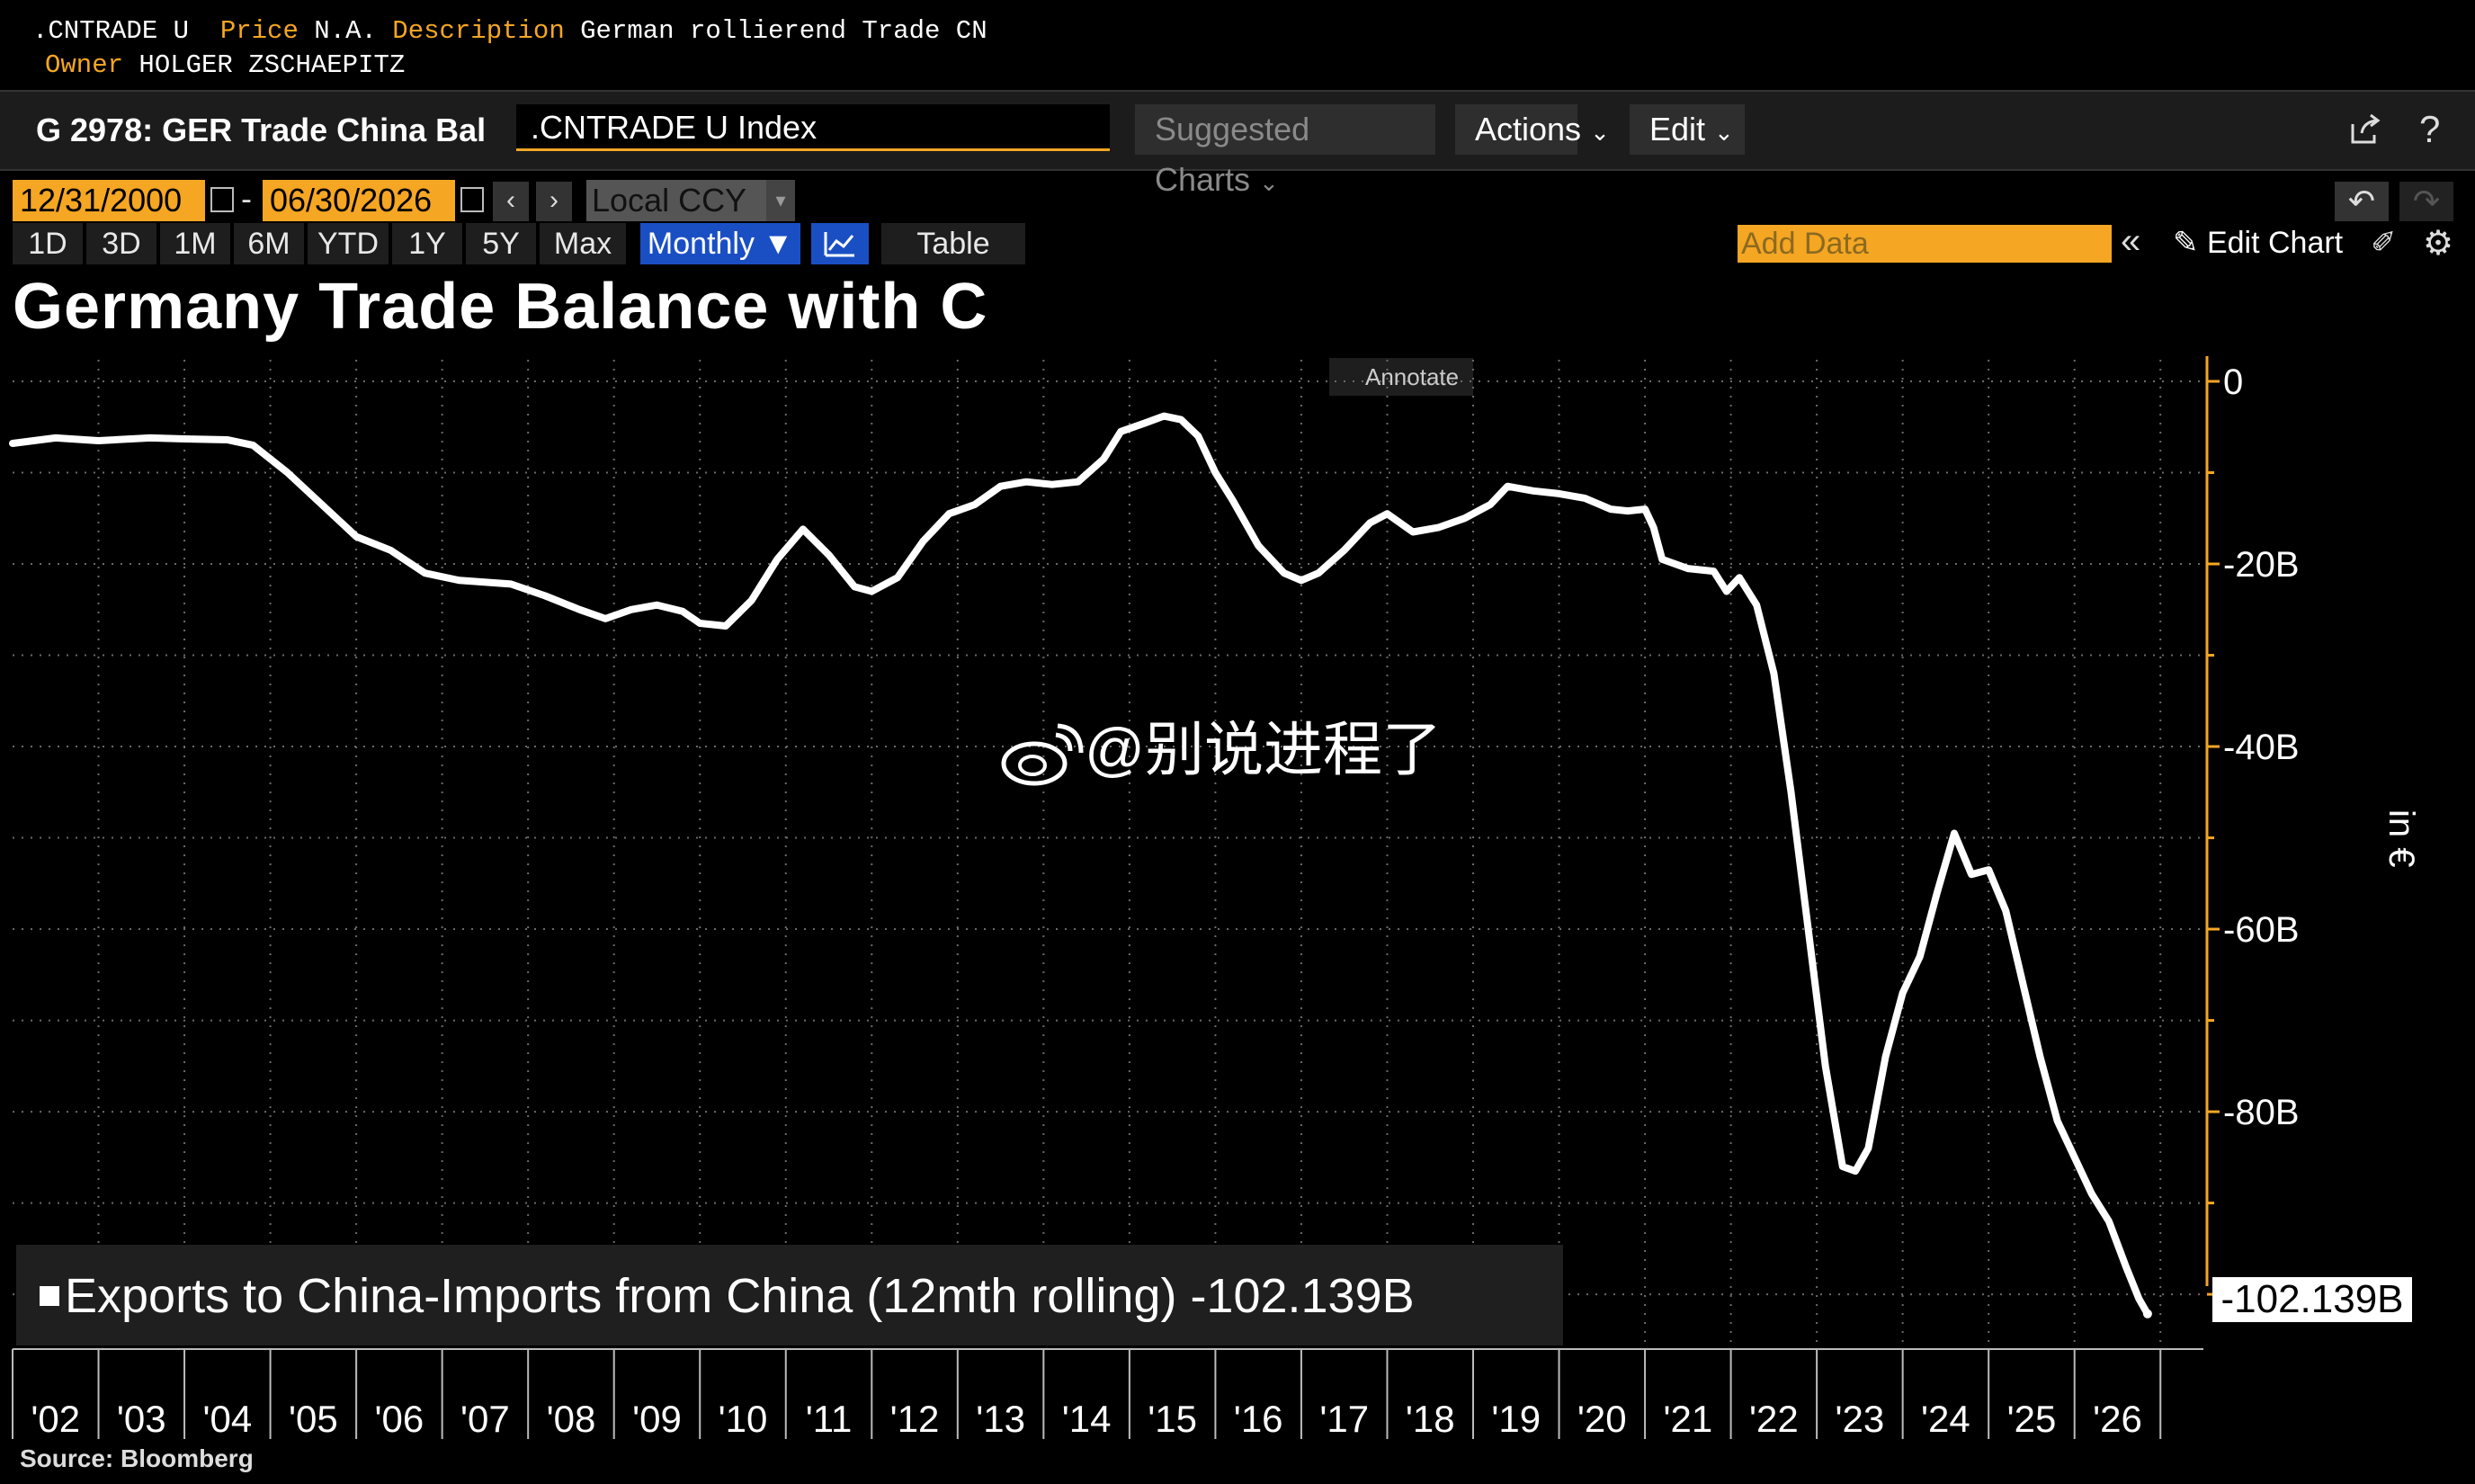 The width and height of the screenshot is (2475, 1484). Describe the element at coordinates (554, 201) in the screenshot. I see `next-period-button: ›` at that location.